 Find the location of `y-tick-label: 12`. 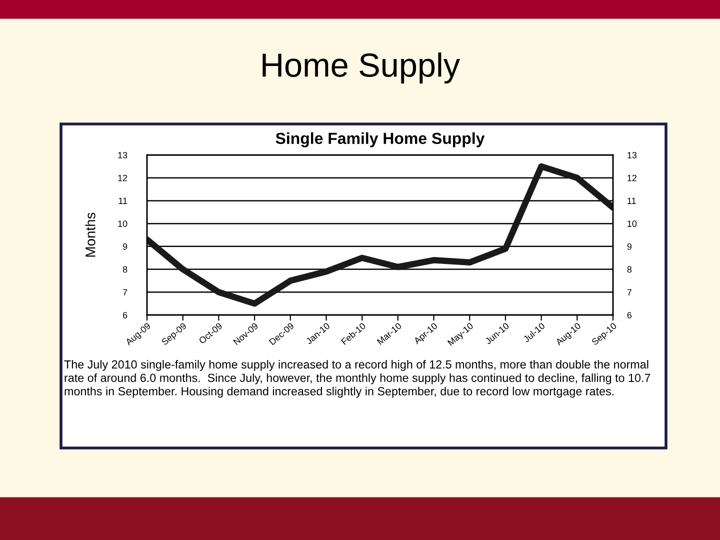

y-tick-label: 12 is located at coordinates (123, 178).